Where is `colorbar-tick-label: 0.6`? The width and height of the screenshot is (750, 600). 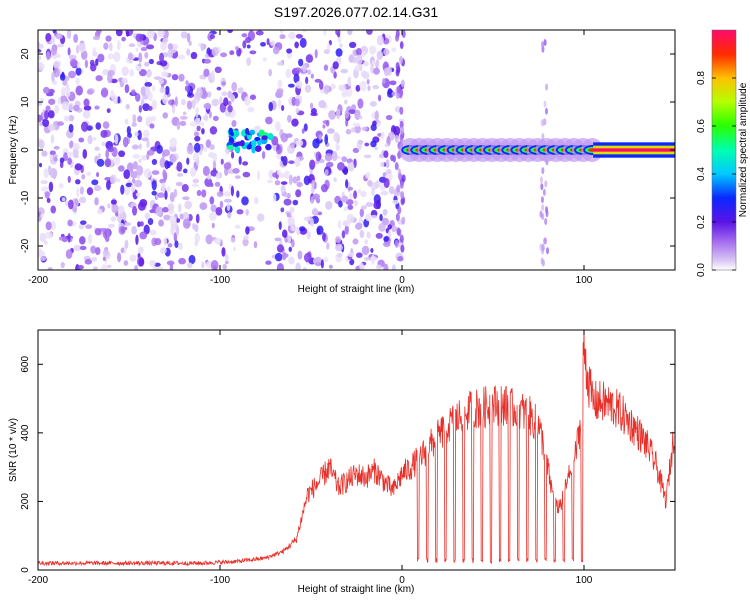
colorbar-tick-label: 0.6 is located at coordinates (701, 126).